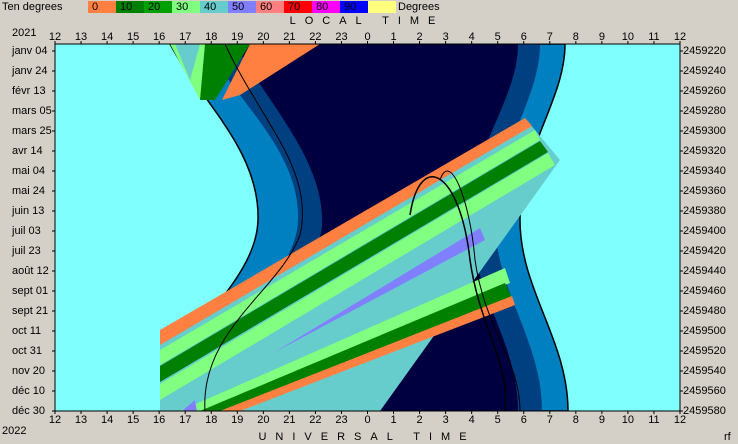  I want to click on bottom-hour: 12, so click(55, 420).